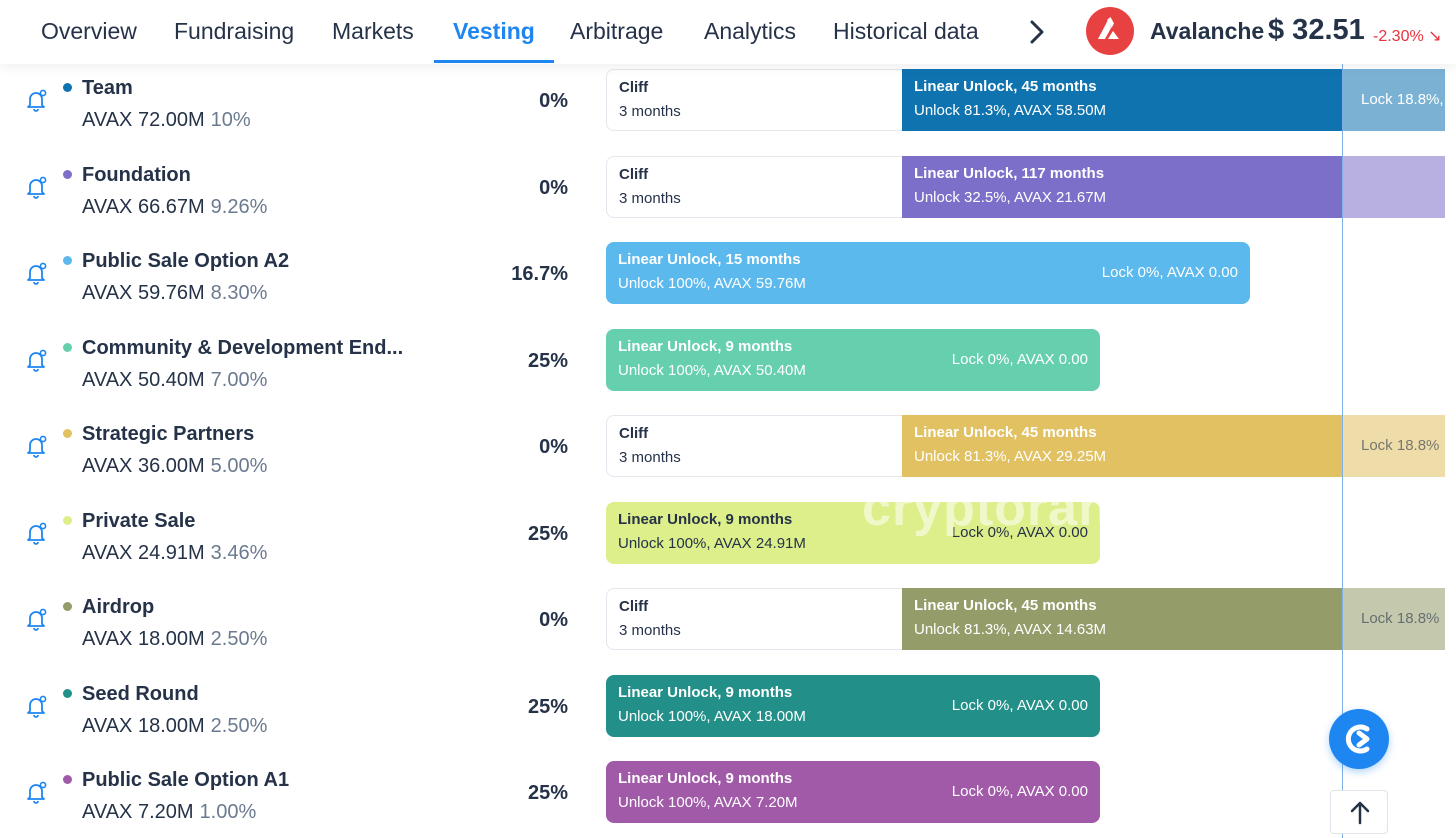 The height and width of the screenshot is (838, 1456). I want to click on allocation-percent: 8.30%, so click(239, 293).